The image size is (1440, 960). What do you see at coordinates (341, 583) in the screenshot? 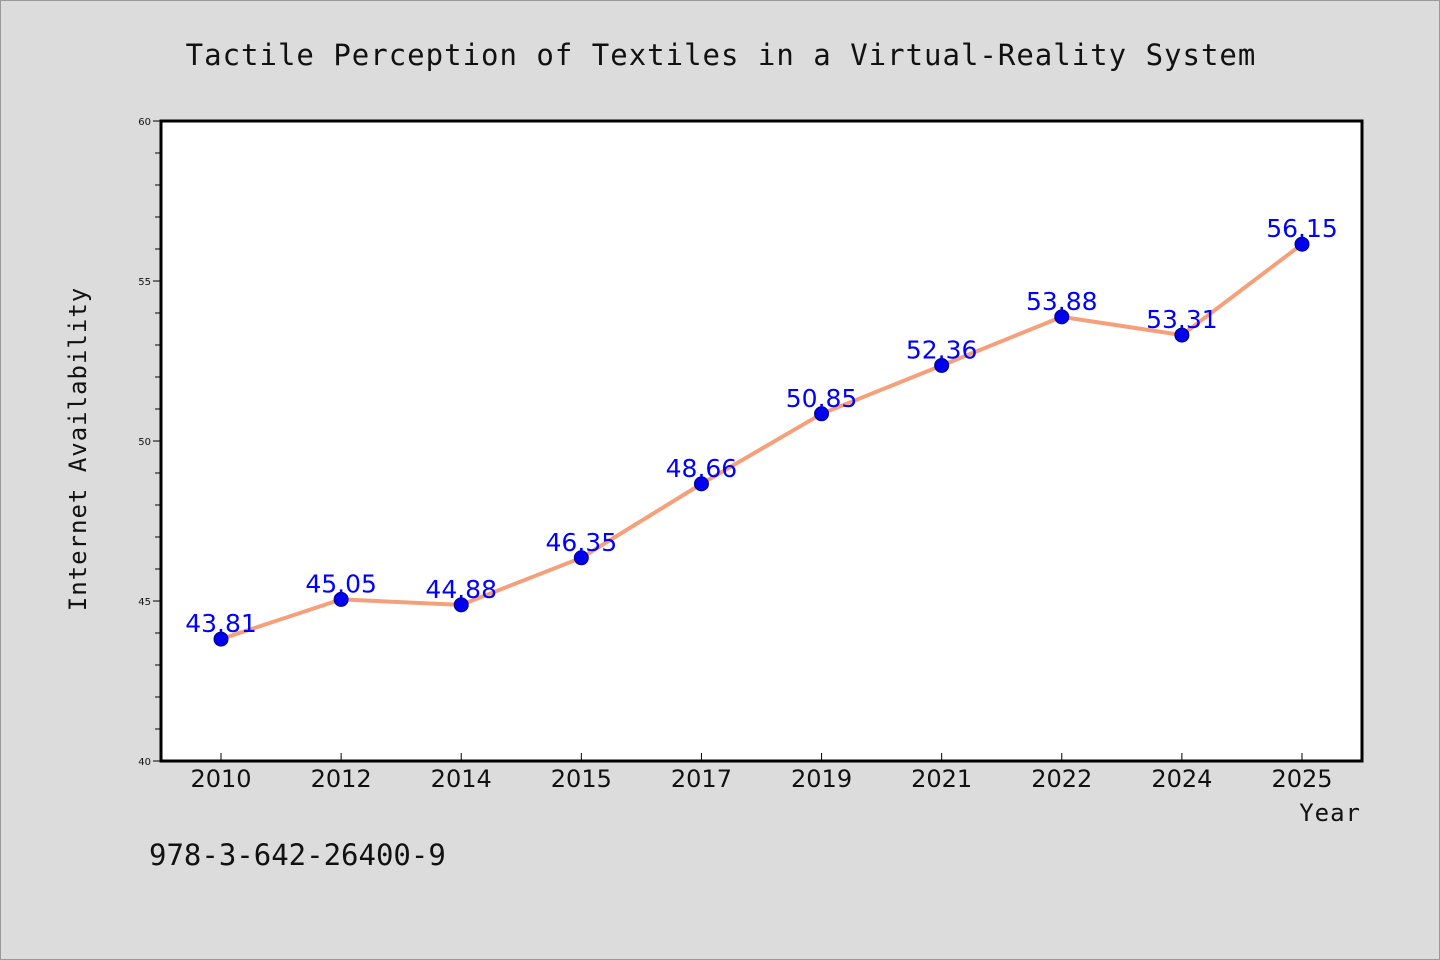
I see `data-label: 45.05` at bounding box center [341, 583].